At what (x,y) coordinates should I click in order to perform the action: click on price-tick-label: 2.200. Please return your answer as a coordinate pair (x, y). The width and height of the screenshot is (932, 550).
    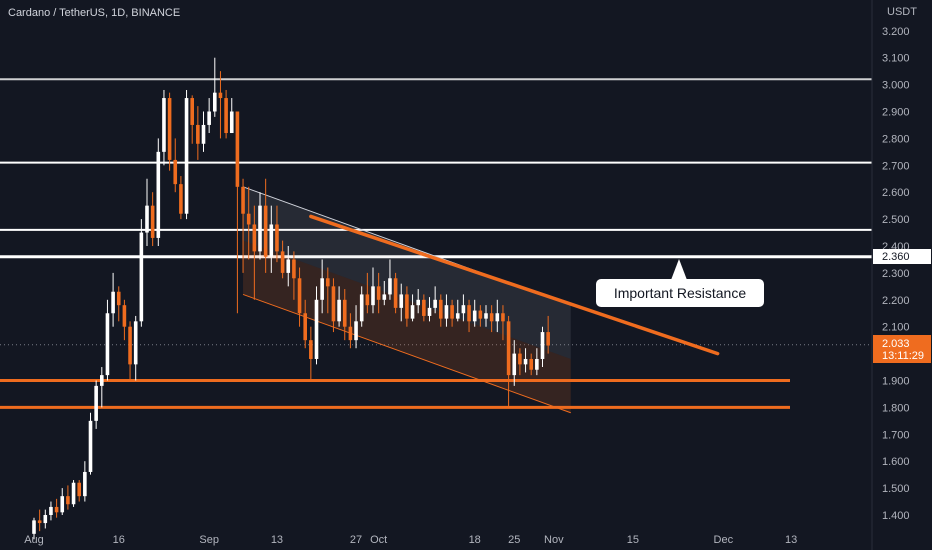
    Looking at the image, I should click on (896, 301).